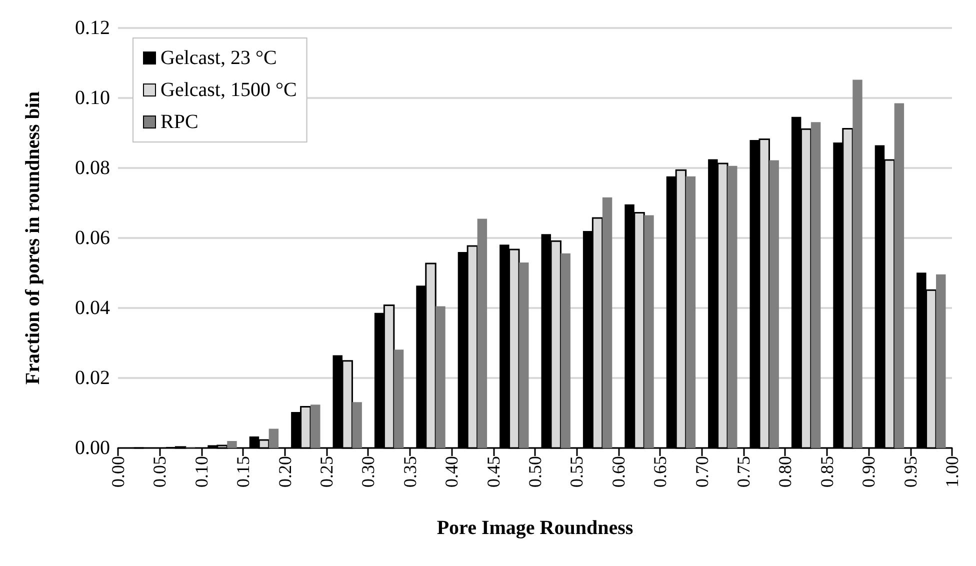 The width and height of the screenshot is (976, 566). What do you see at coordinates (952, 472) in the screenshot?
I see `x-tick-label: 1.00` at bounding box center [952, 472].